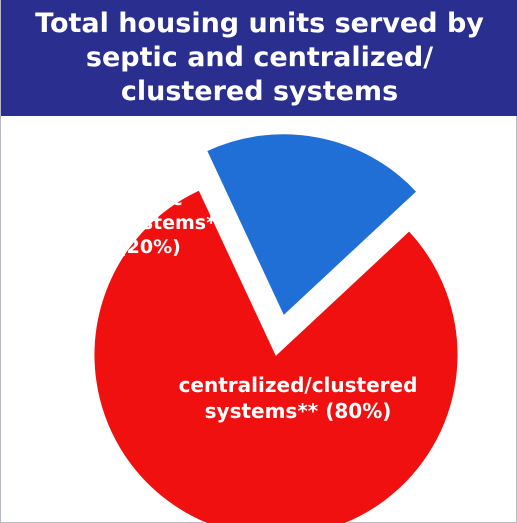 Image resolution: width=517 pixels, height=523 pixels. What do you see at coordinates (298, 398) in the screenshot?
I see `pie-slice-label-1: centralized/clustered systems** (80%)` at bounding box center [298, 398].